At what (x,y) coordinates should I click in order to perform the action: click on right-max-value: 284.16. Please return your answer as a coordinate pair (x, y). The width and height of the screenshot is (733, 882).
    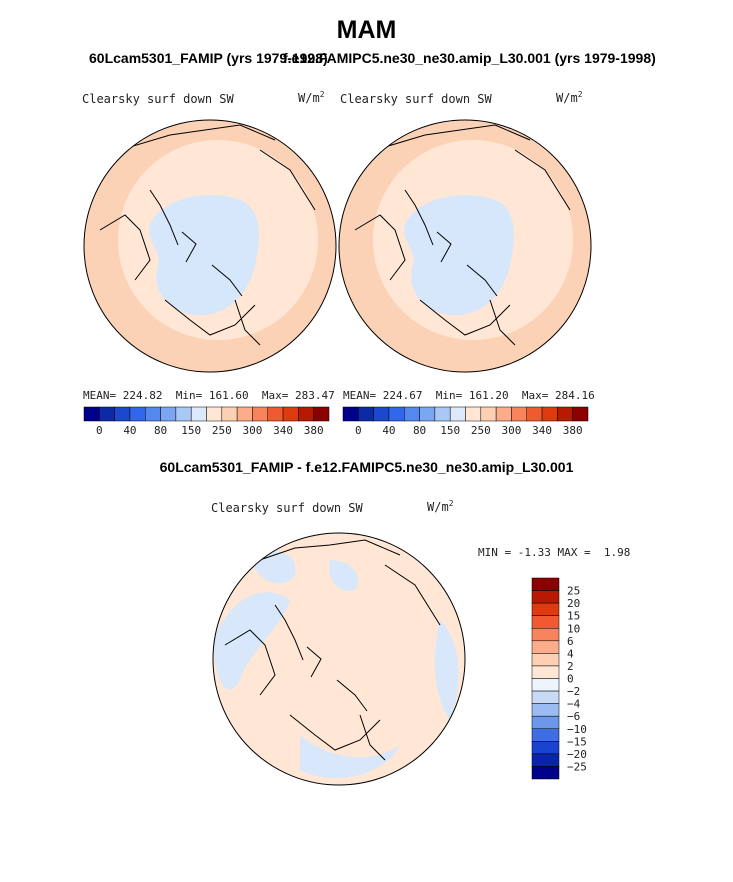
    Looking at the image, I should click on (575, 395).